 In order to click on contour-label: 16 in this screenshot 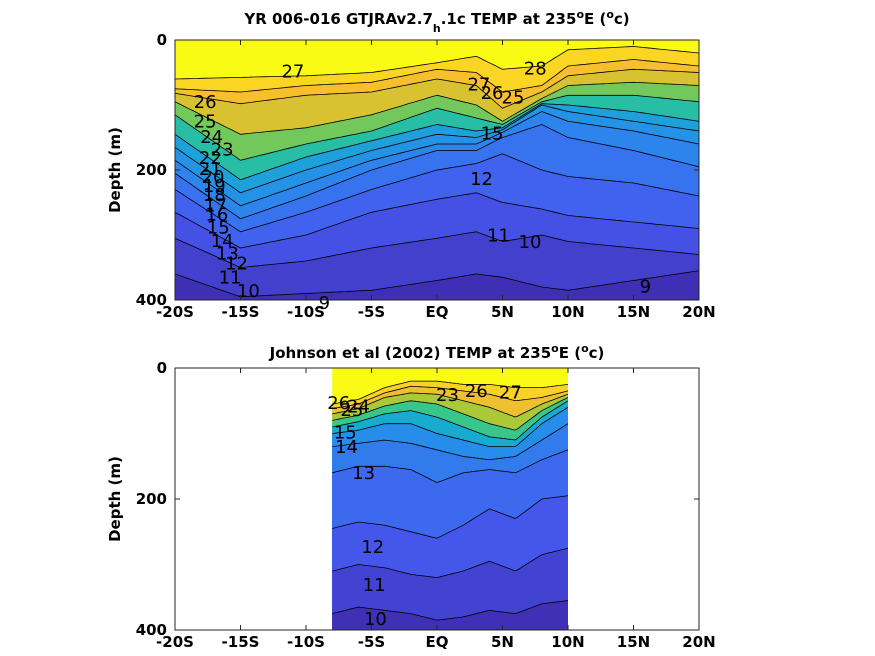, I will do `click(216, 215)`.